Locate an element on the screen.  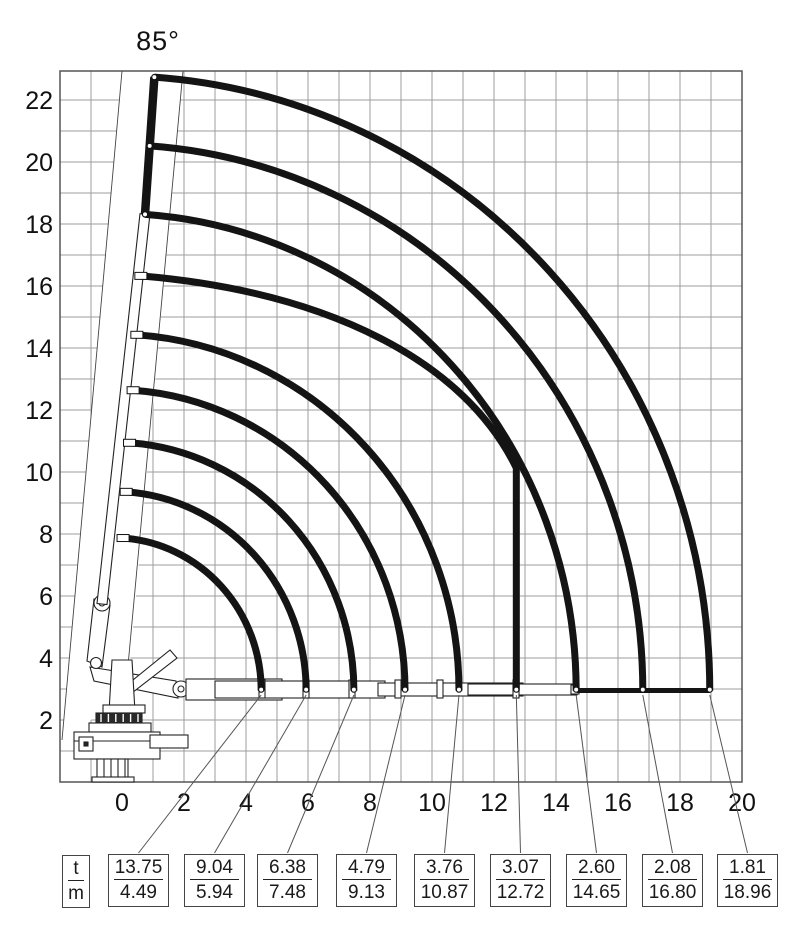
load-value: 2.08 is located at coordinates (672, 867).